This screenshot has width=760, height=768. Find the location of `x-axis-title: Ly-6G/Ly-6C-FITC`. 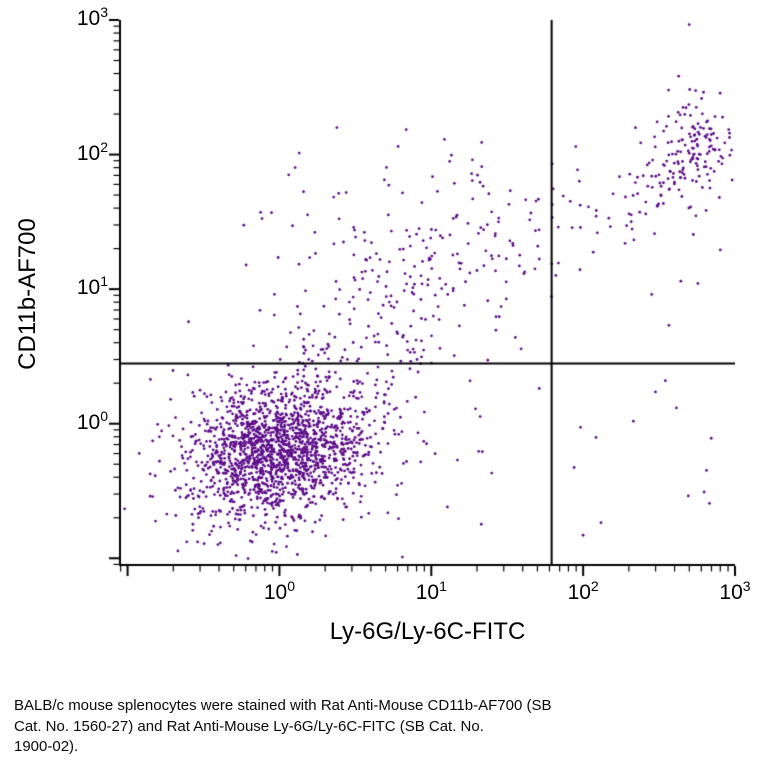

x-axis-title: Ly-6G/Ly-6C-FITC is located at coordinates (427, 631).